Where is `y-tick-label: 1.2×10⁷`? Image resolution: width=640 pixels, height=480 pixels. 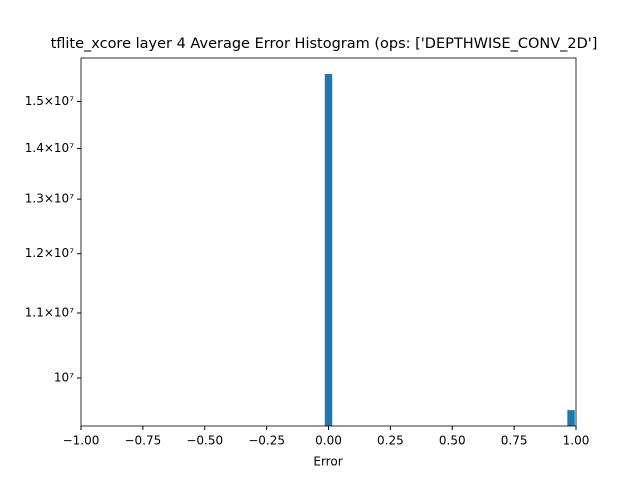
y-tick-label: 1.2×10⁷ is located at coordinates (49, 253).